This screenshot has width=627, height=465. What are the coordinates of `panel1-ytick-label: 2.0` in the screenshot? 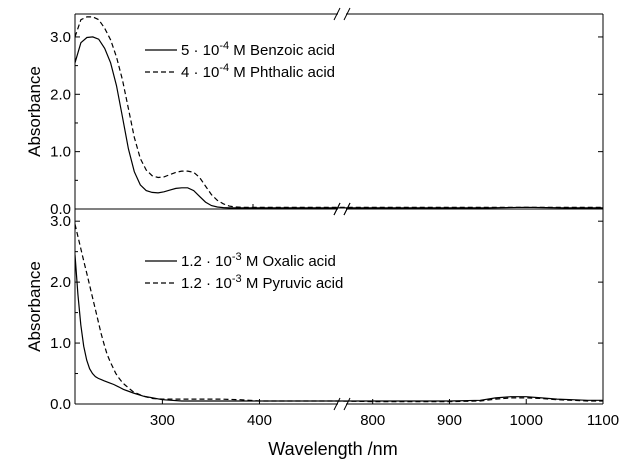 It's located at (60, 94).